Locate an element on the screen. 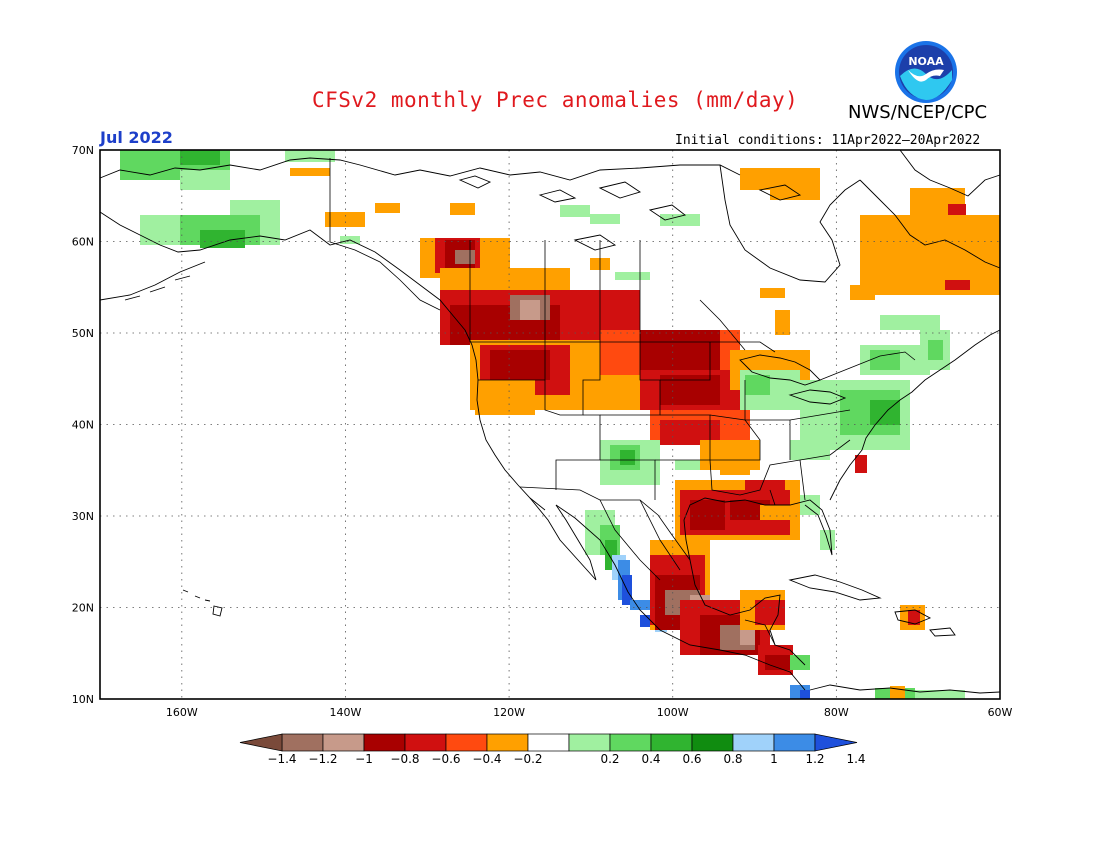  lat-label: 40N is located at coordinates (83, 425).